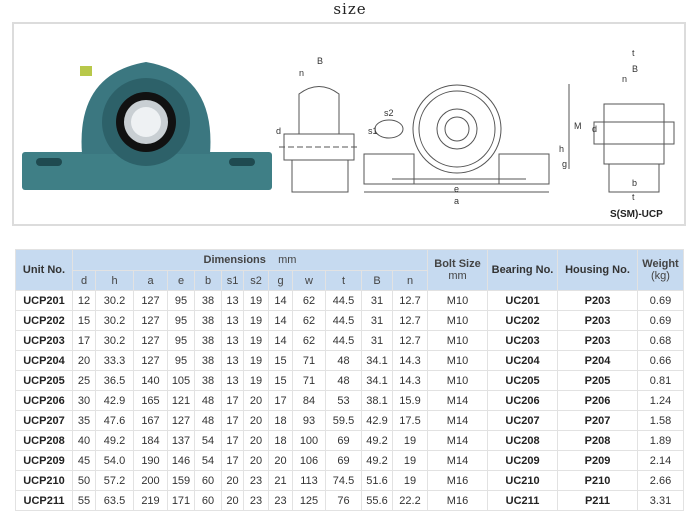 The height and width of the screenshot is (511, 700). I want to click on weight-cell: 0.68, so click(660, 340).